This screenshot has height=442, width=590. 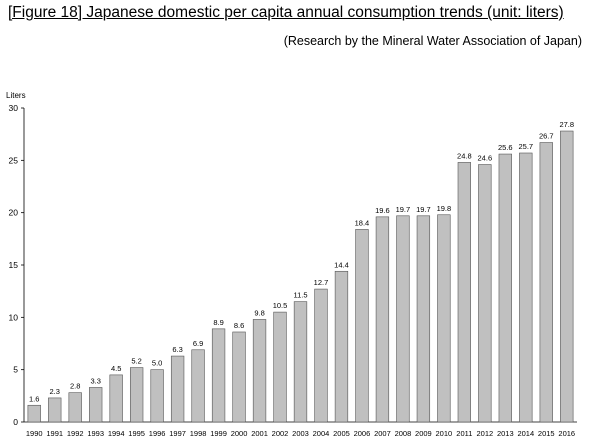 I want to click on x-tick-label: 2014, so click(x=525, y=433).